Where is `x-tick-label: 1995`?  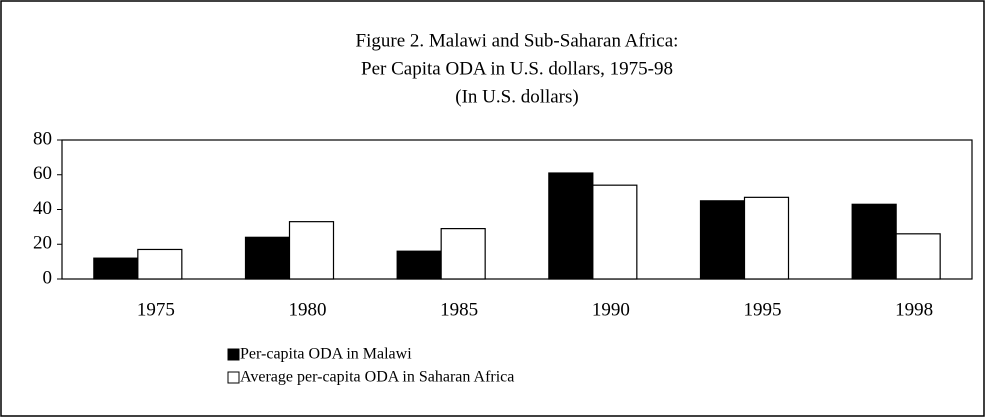 x-tick-label: 1995 is located at coordinates (763, 309).